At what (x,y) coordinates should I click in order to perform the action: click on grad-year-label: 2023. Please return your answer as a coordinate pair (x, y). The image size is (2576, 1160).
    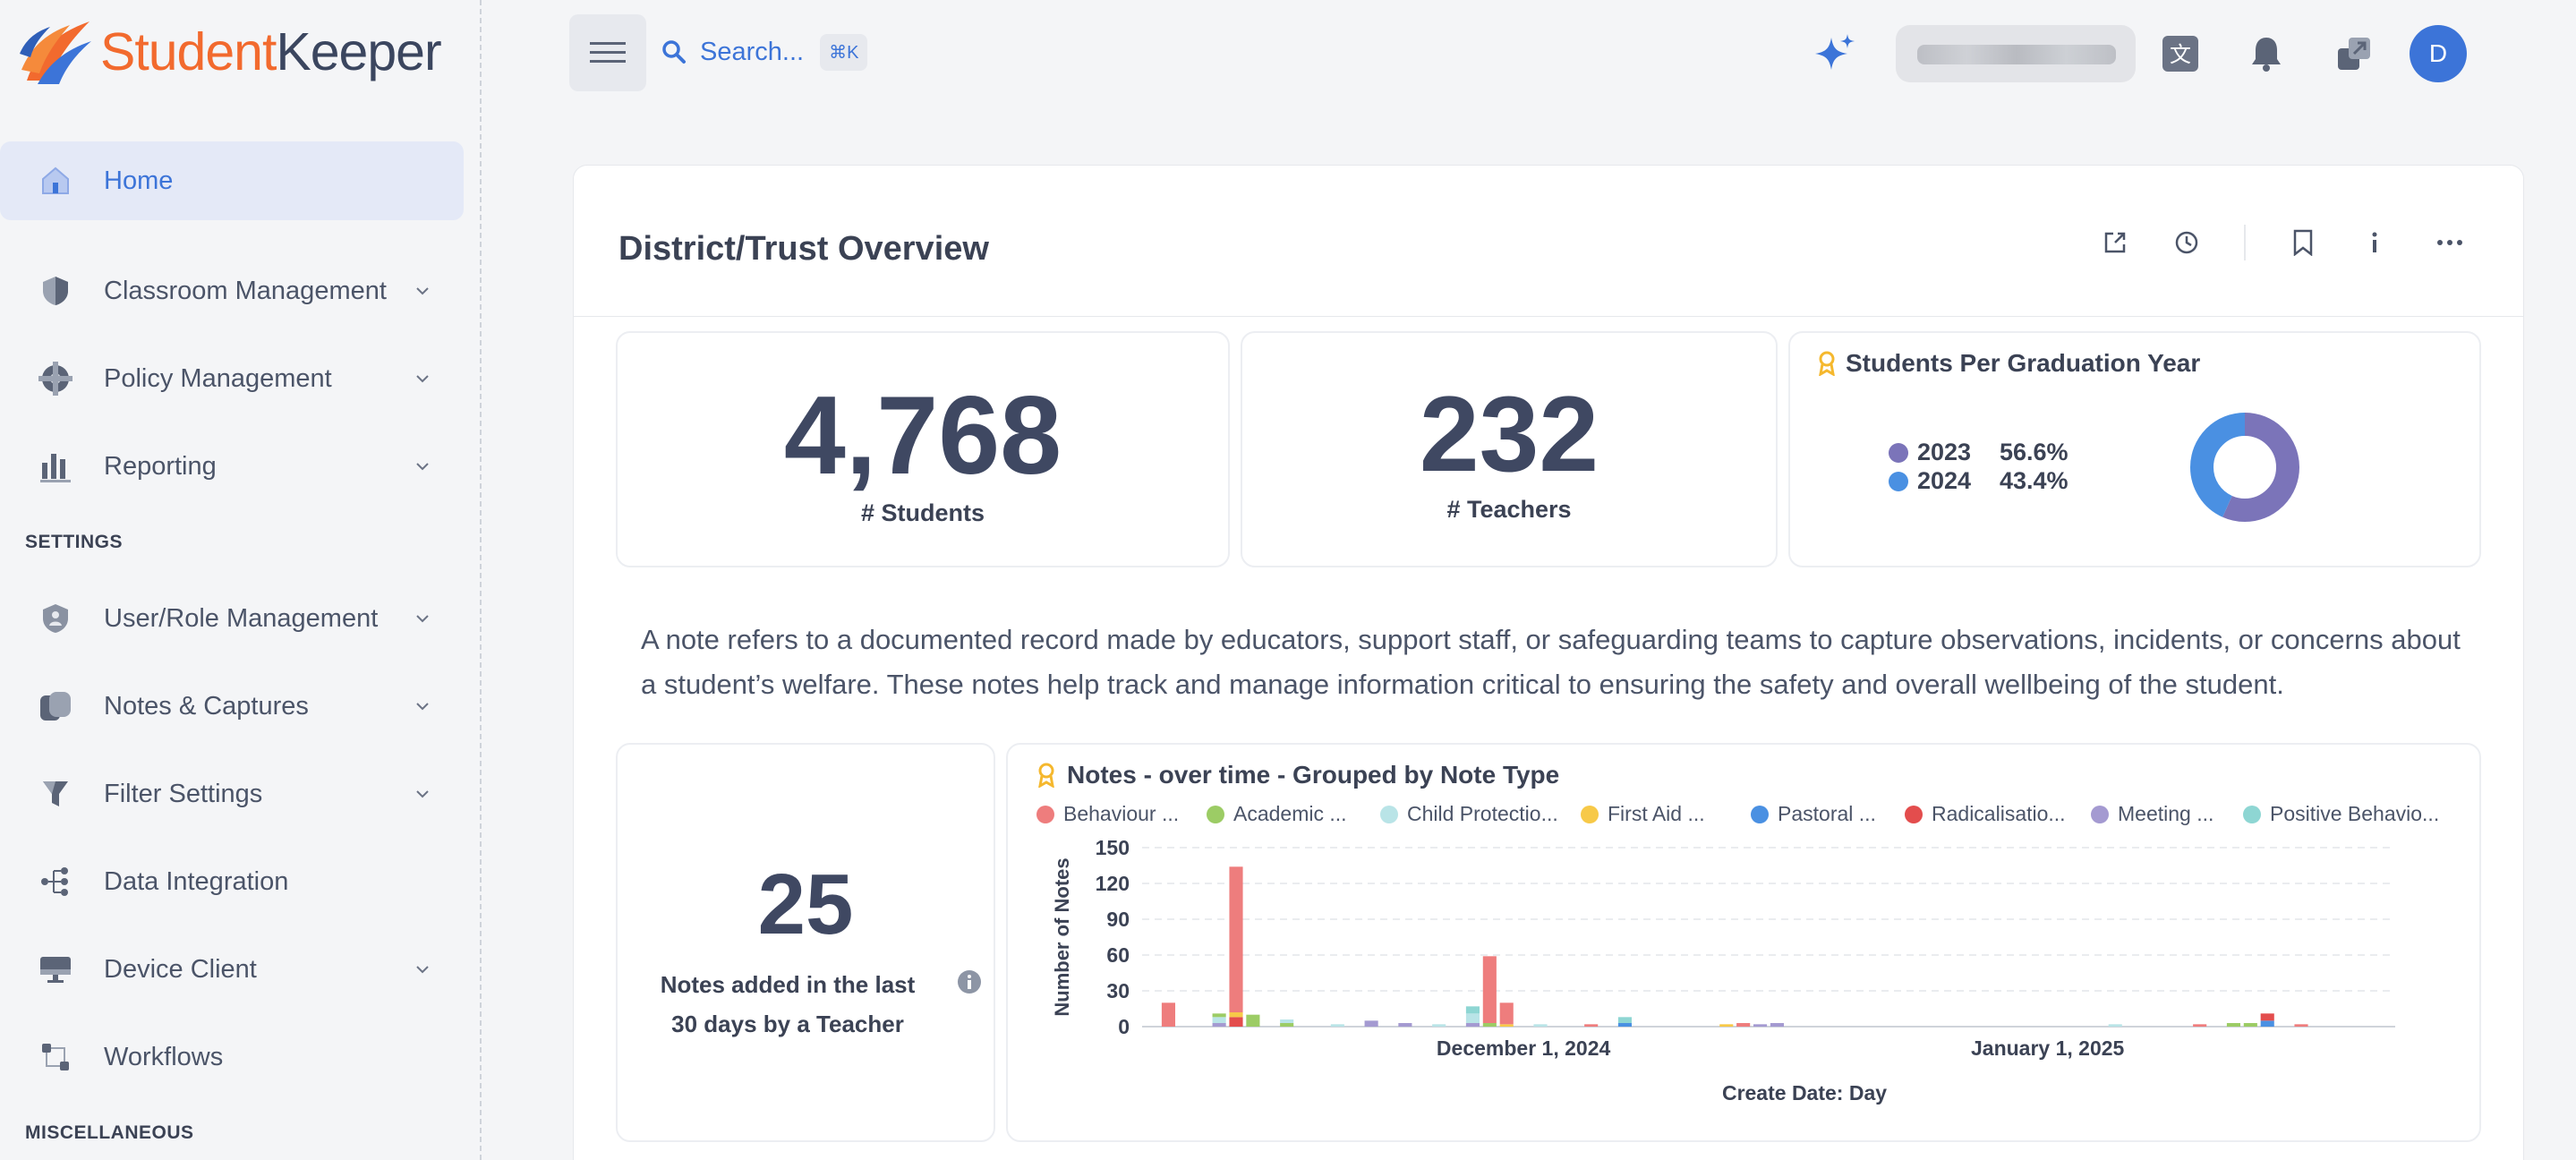
    Looking at the image, I should click on (1944, 452).